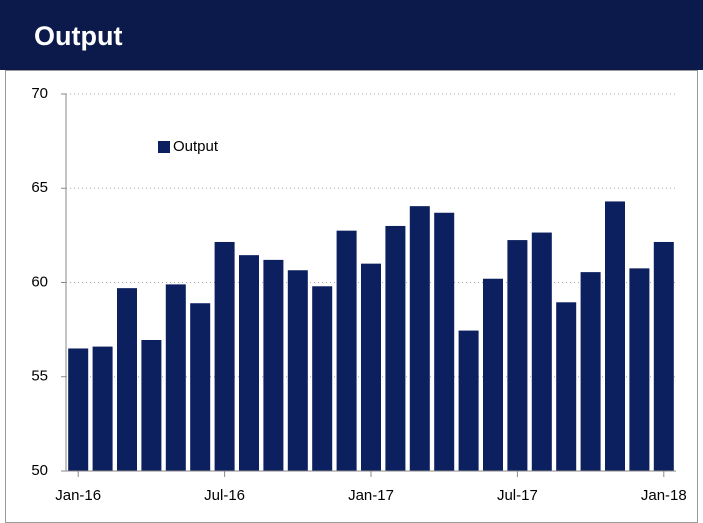 Image resolution: width=703 pixels, height=523 pixels. I want to click on y-tick-label: 55, so click(39, 376).